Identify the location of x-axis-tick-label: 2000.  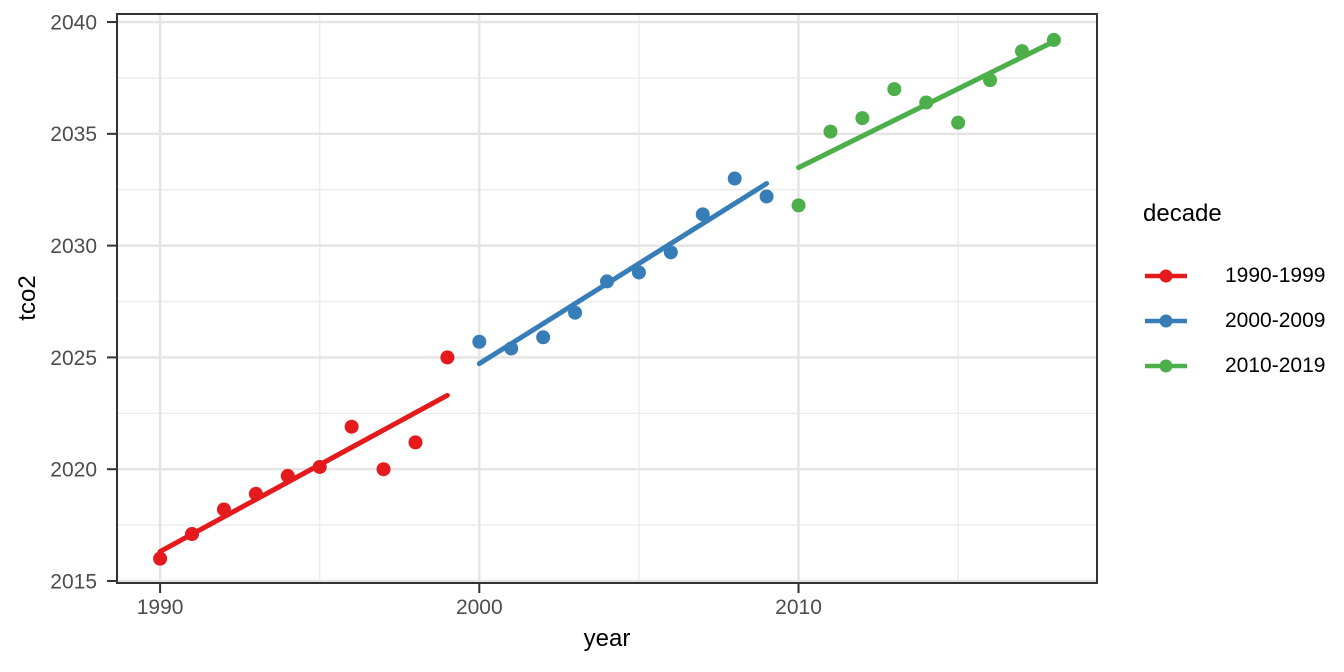
(479, 607).